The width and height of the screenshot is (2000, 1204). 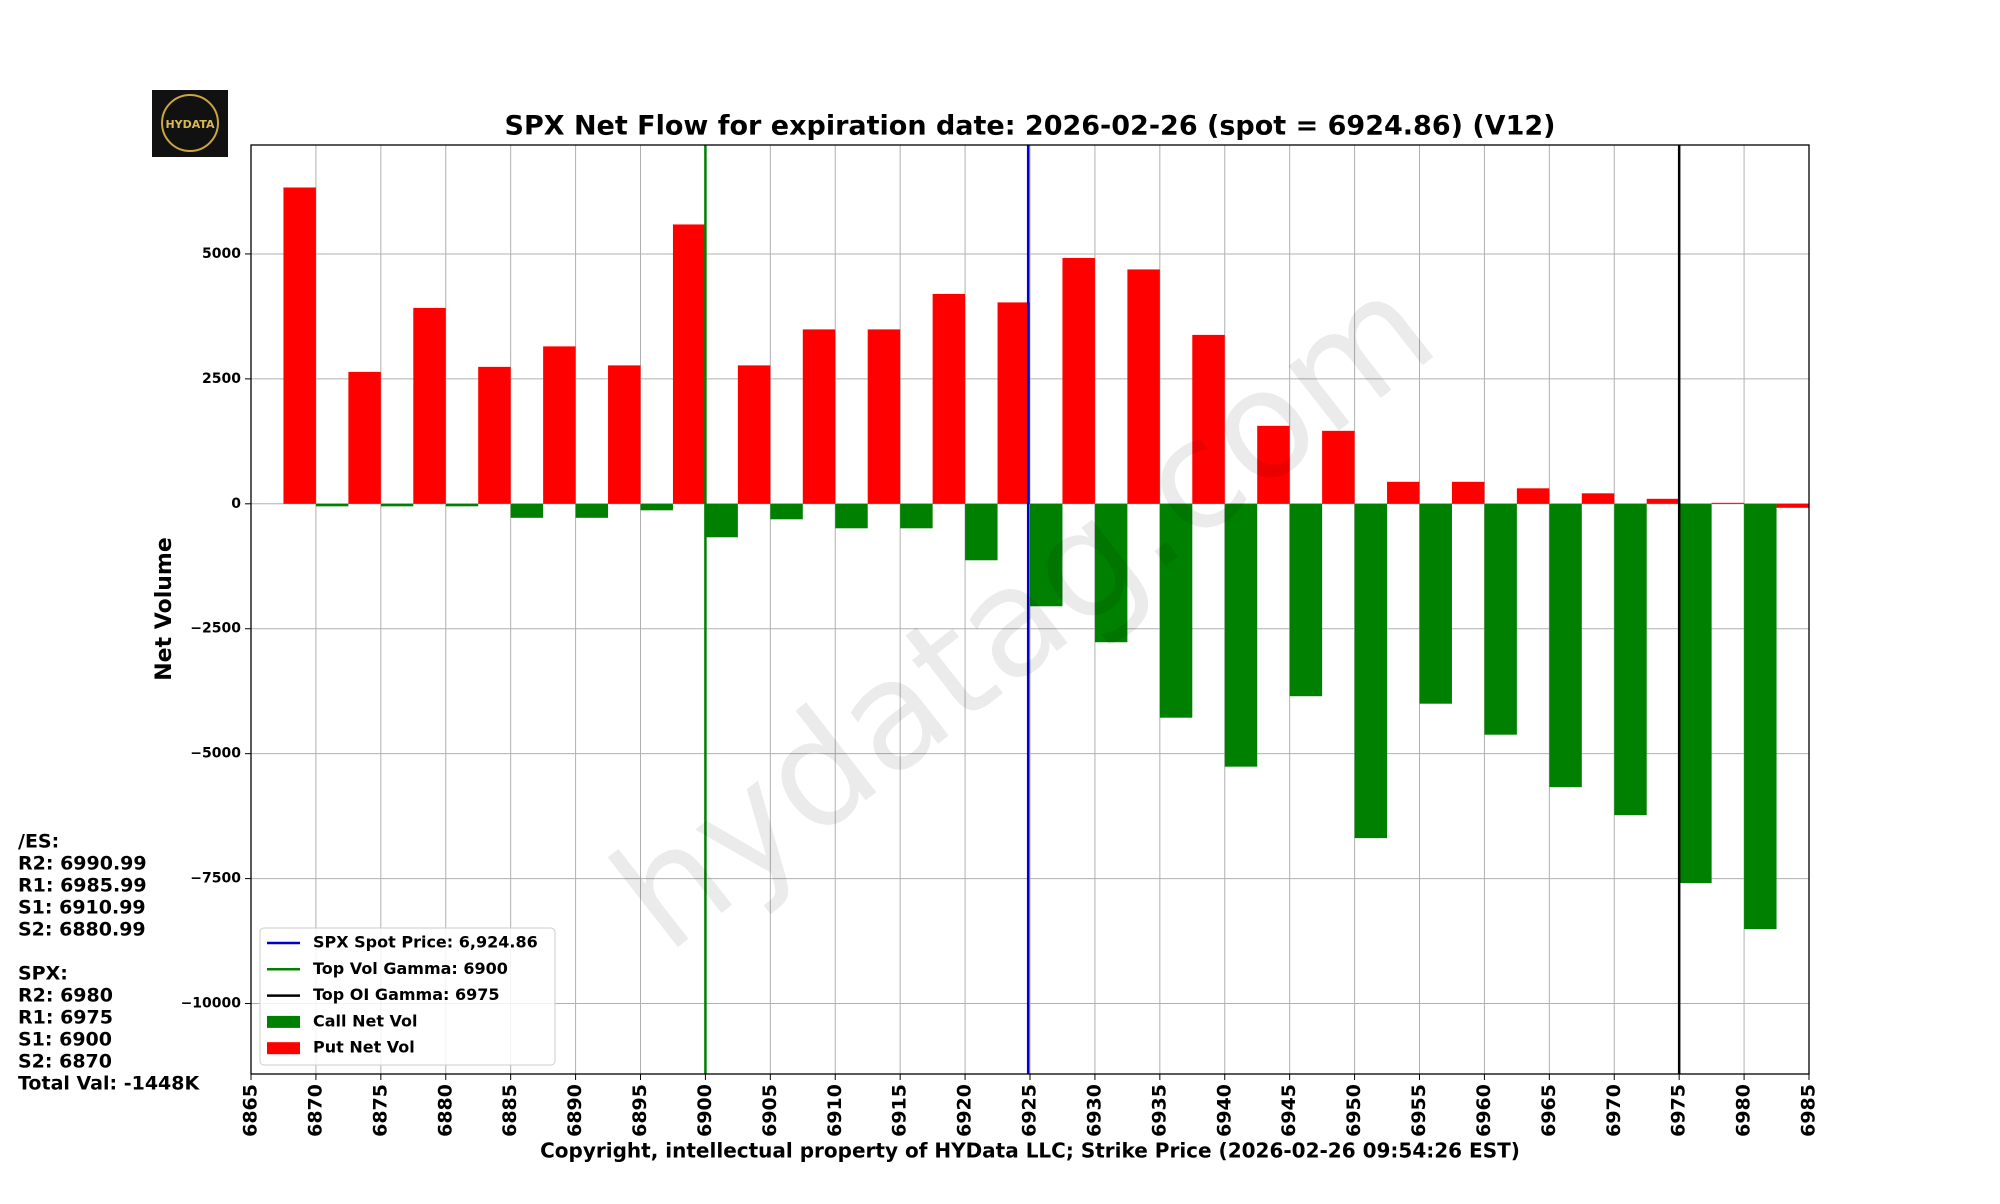 What do you see at coordinates (164, 609) in the screenshot?
I see `y-axis-label: Net Volume` at bounding box center [164, 609].